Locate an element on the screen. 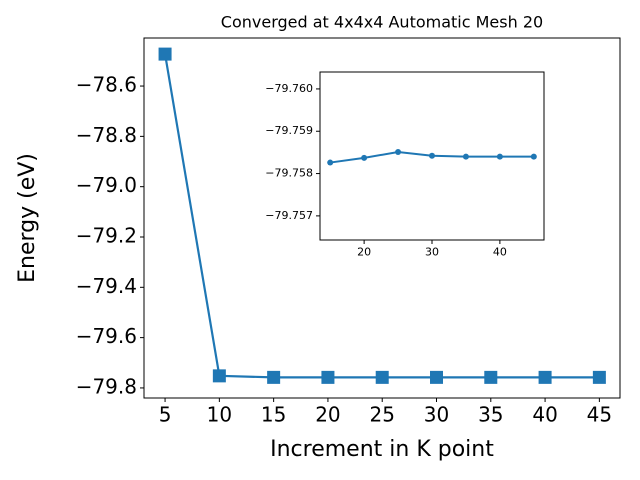 The width and height of the screenshot is (640, 480). x-tick-label: 35 is located at coordinates (490, 415).